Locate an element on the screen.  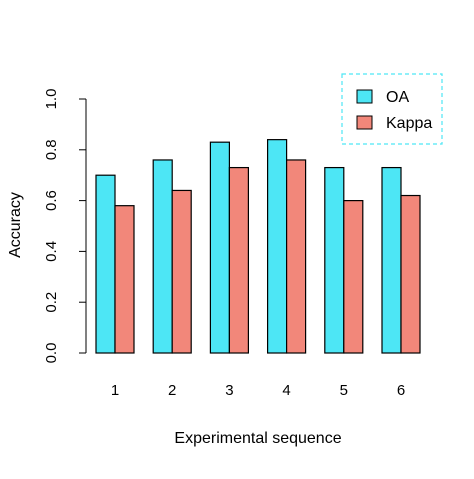
y-tick-label: 0.0 is located at coordinates (51, 353).